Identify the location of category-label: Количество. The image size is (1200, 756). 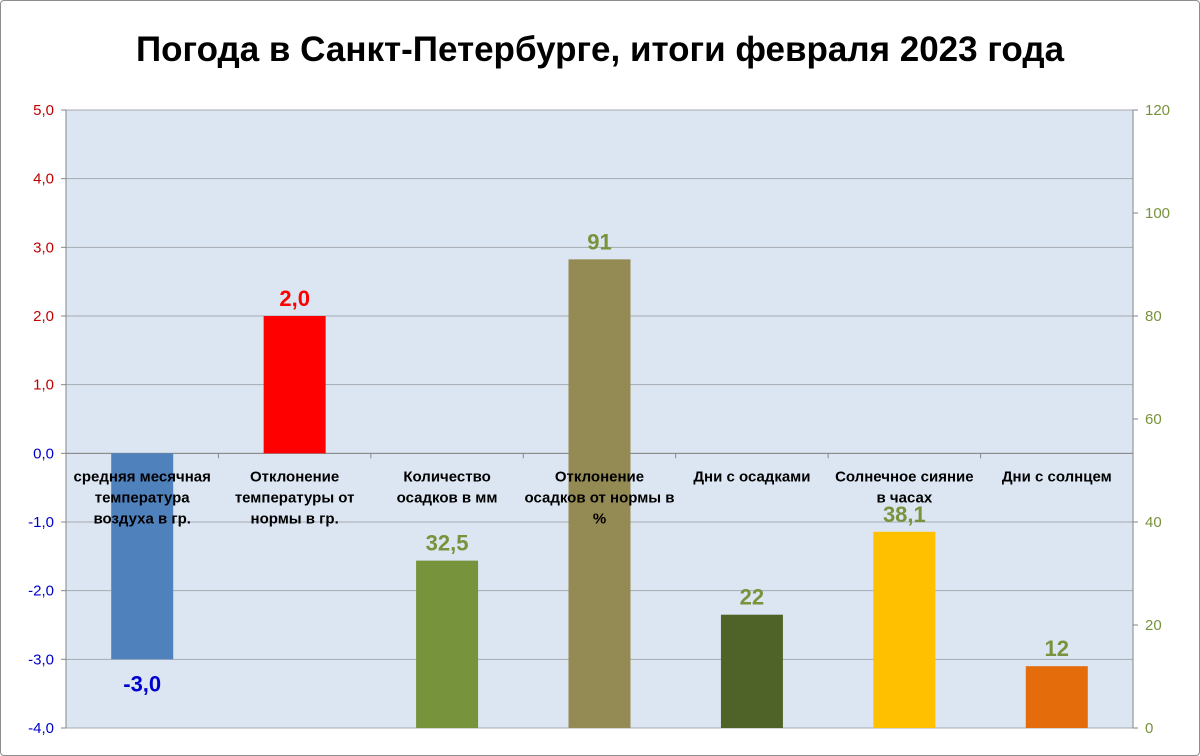
(446, 476).